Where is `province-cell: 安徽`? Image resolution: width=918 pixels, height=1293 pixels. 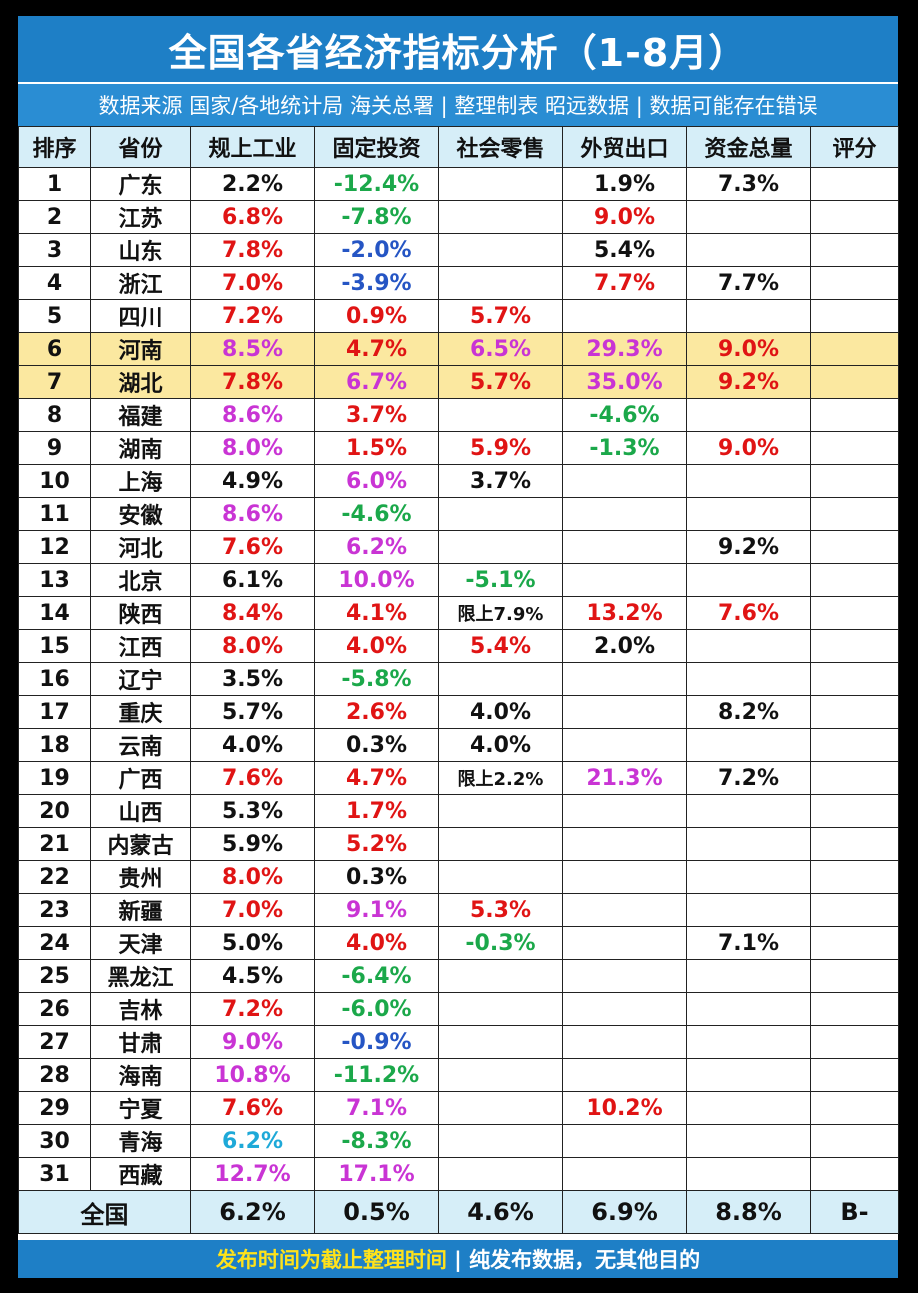
province-cell: 安徽 is located at coordinates (140, 514).